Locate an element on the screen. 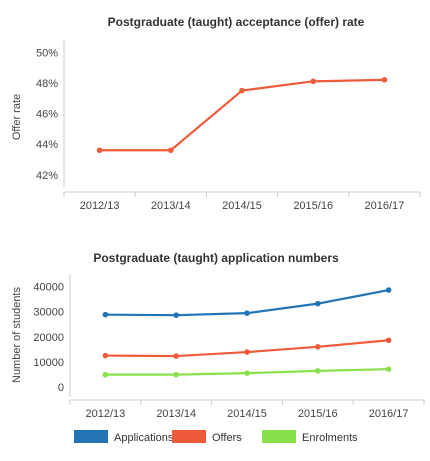  chart2-y-tick-label: 0 is located at coordinates (61, 388).